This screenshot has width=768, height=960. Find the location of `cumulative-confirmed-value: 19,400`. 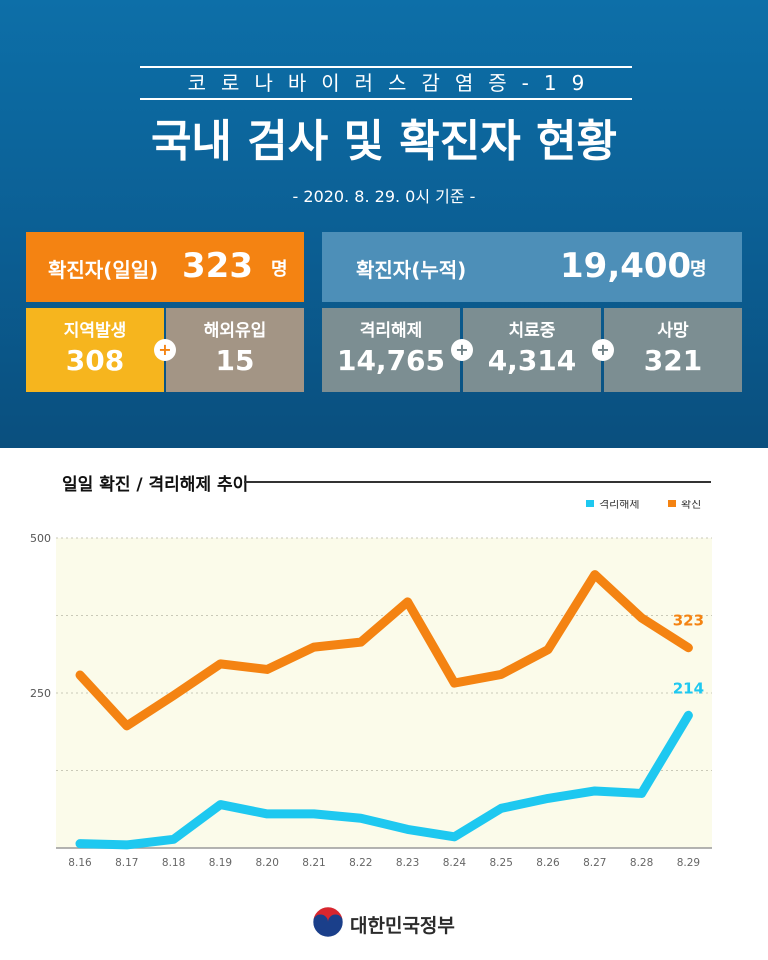

cumulative-confirmed-value: 19,400 is located at coordinates (626, 266).